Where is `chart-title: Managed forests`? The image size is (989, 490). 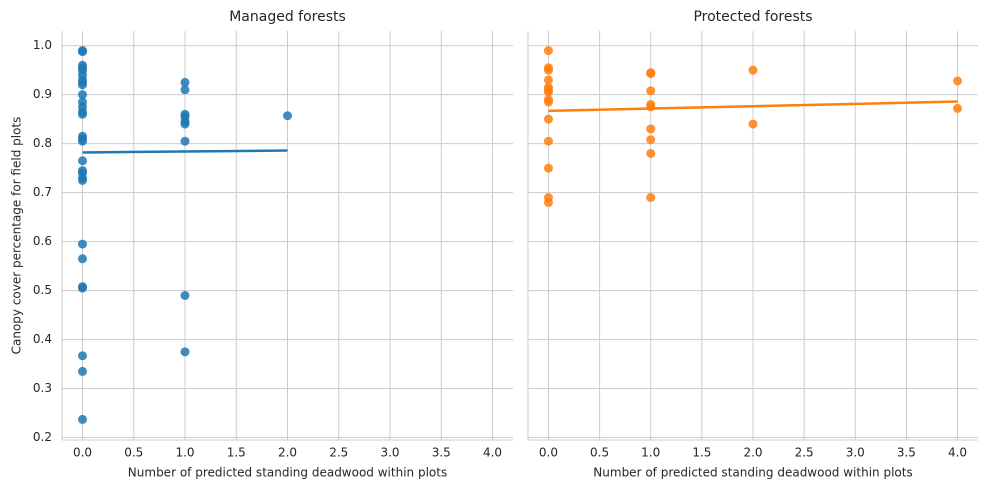 chart-title: Managed forests is located at coordinates (287, 17).